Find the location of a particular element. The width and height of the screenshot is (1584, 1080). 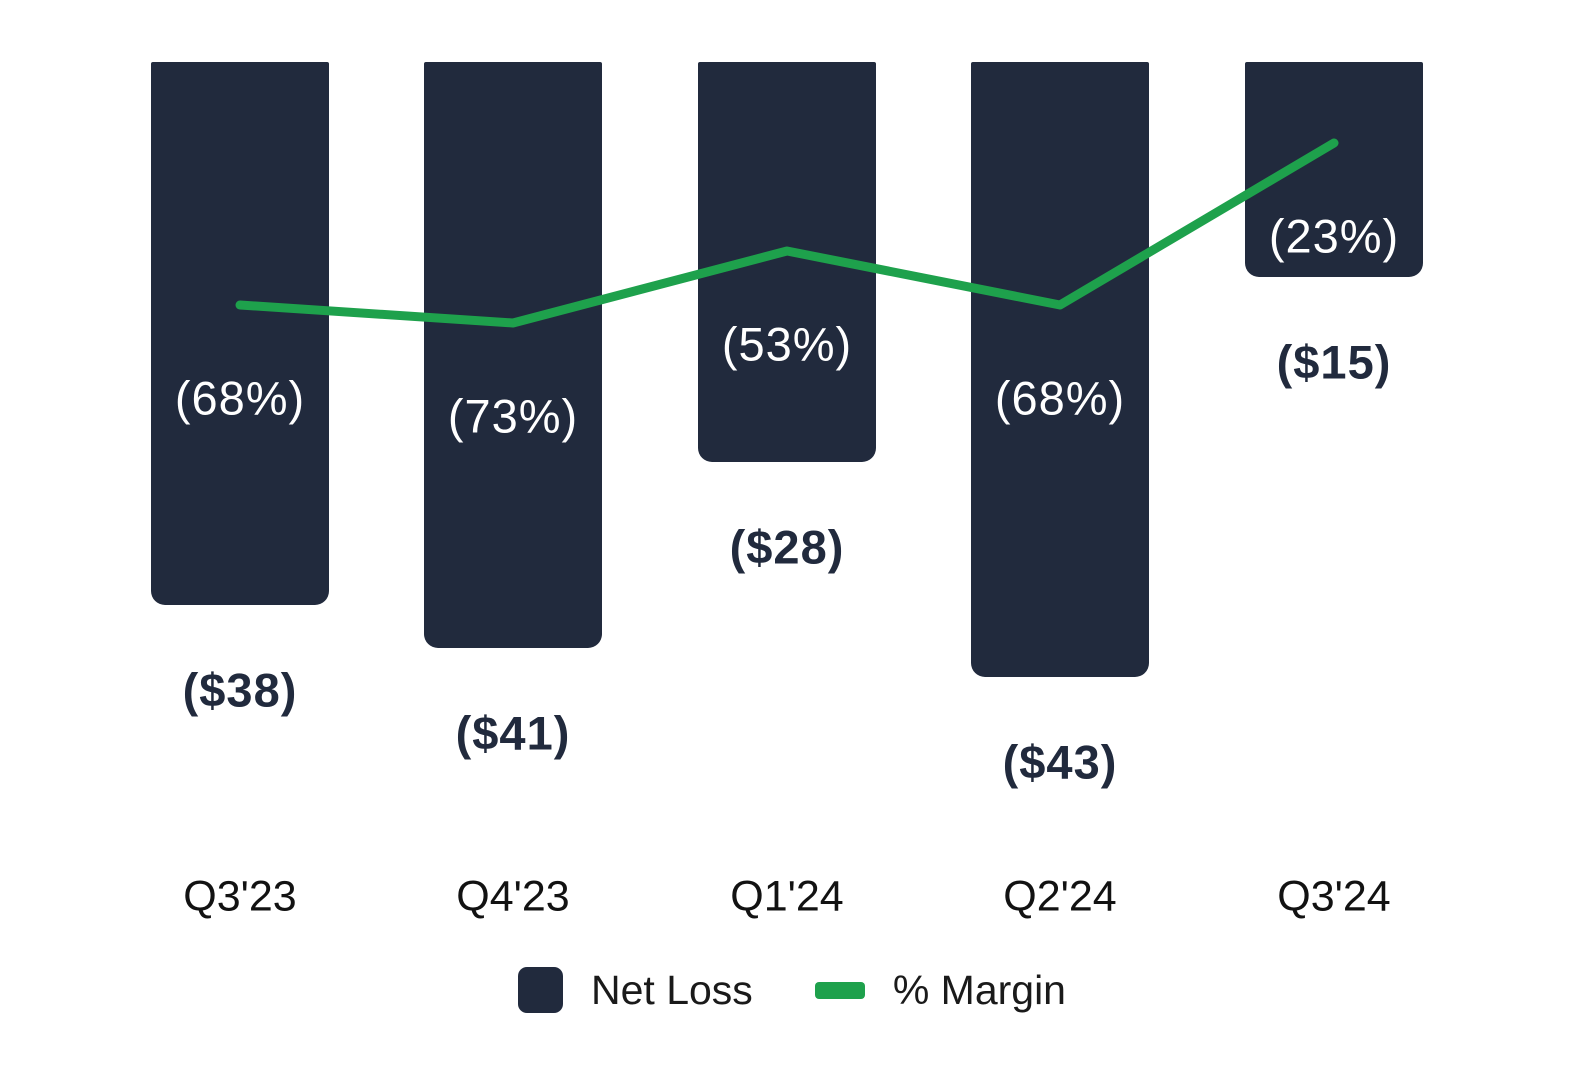

margin-line-series is located at coordinates (787, 233).